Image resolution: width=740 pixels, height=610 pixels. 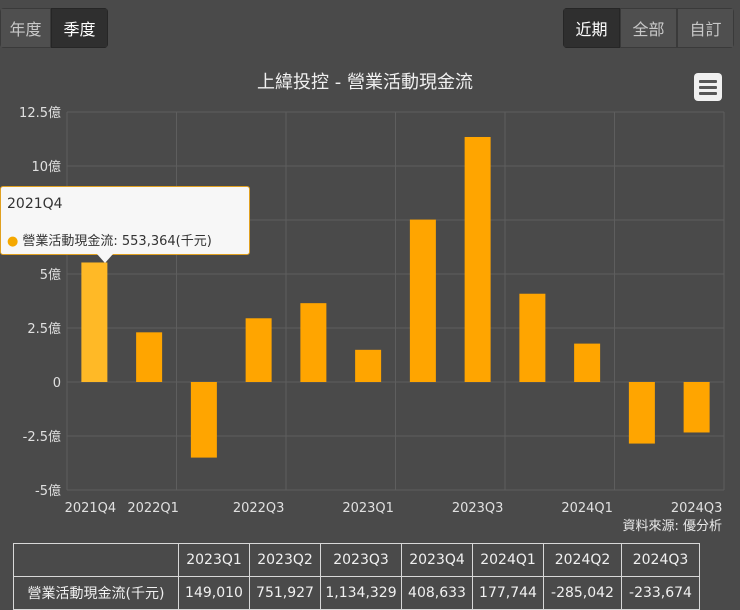 What do you see at coordinates (437, 593) in the screenshot?
I see `table-cell: 408,633` at bounding box center [437, 593].